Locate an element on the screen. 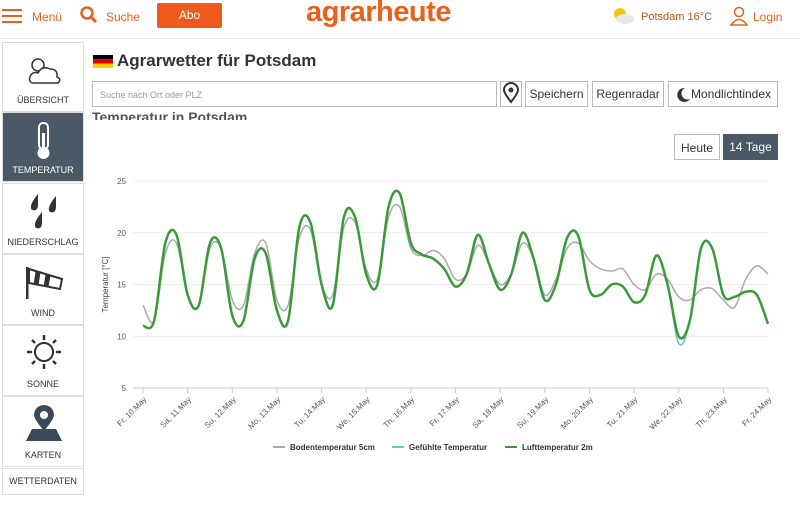 The width and height of the screenshot is (800, 528). legend-label: Bodentemperatur 5cm is located at coordinates (332, 447).